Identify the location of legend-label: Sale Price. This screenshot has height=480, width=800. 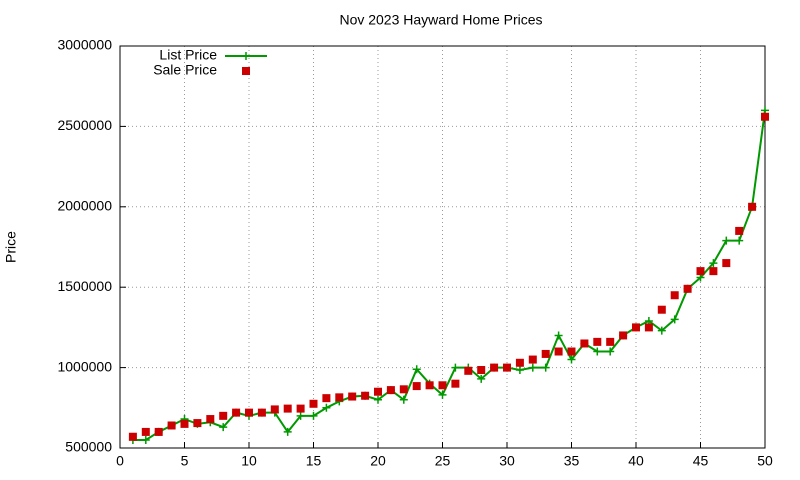
(185, 70).